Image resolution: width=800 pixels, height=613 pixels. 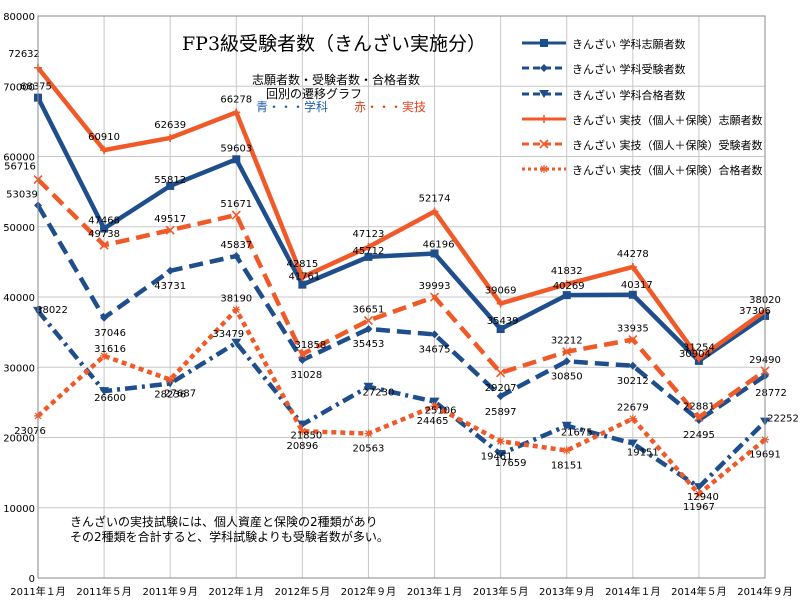 What do you see at coordinates (302, 446) in the screenshot?
I see `data-label: 20896` at bounding box center [302, 446].